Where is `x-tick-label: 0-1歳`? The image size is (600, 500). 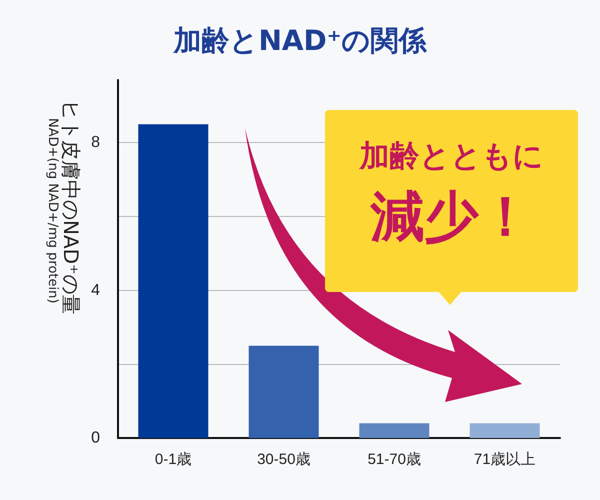
x-tick-label: 0-1歳 is located at coordinates (173, 459).